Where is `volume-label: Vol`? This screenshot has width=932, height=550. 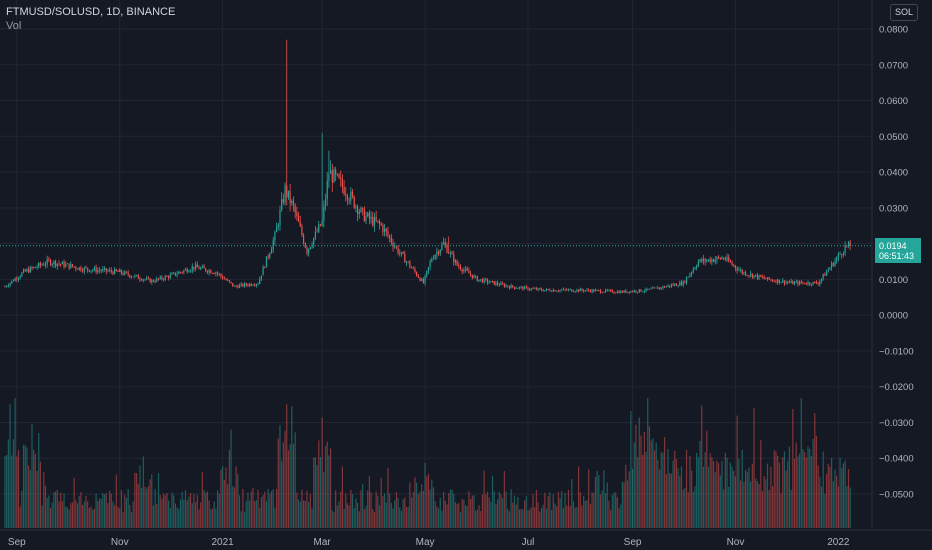
volume-label: Vol is located at coordinates (14, 26).